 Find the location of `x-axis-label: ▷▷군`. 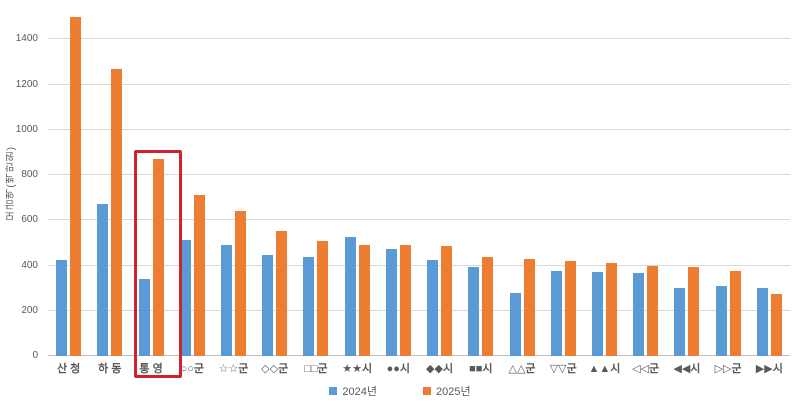

x-axis-label: ▷▷군 is located at coordinates (728, 369).